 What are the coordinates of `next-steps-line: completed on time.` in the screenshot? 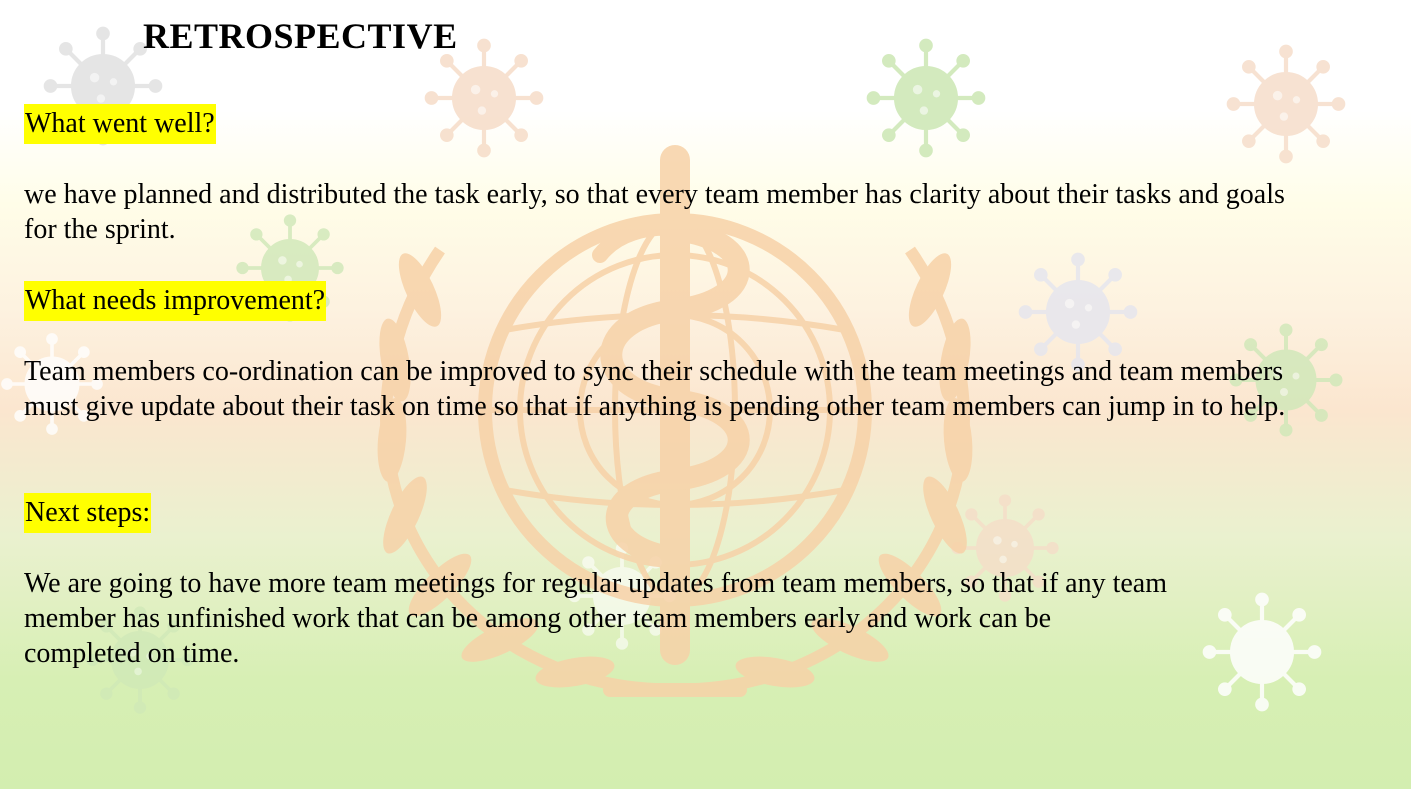 It's located at (132, 653).